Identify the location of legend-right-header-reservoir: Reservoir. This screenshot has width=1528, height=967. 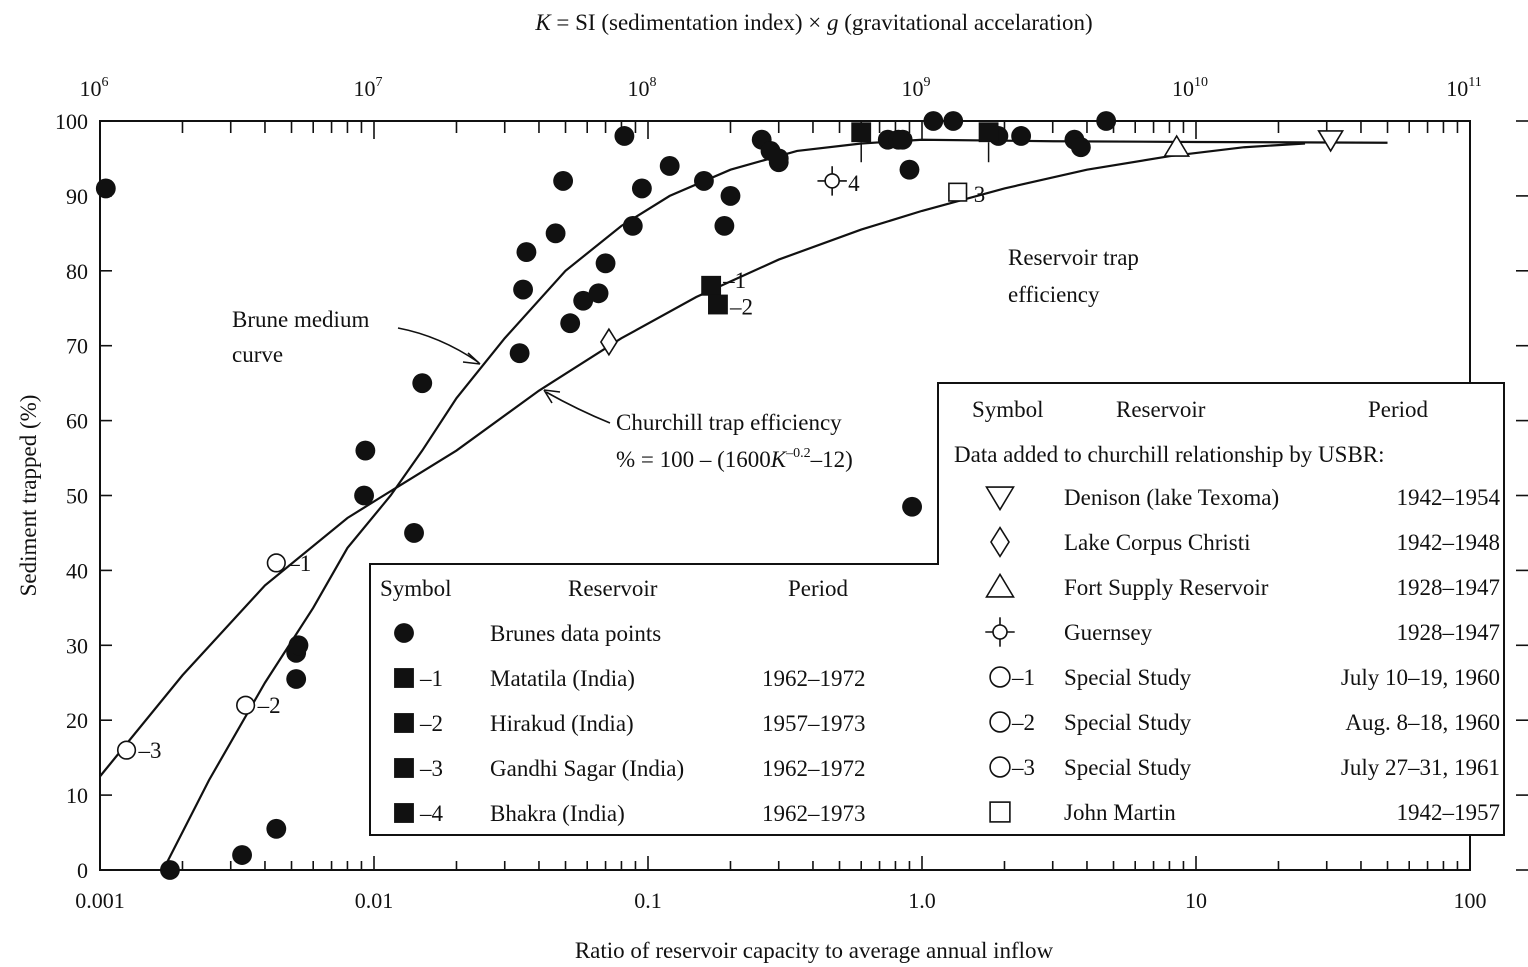
(1161, 409).